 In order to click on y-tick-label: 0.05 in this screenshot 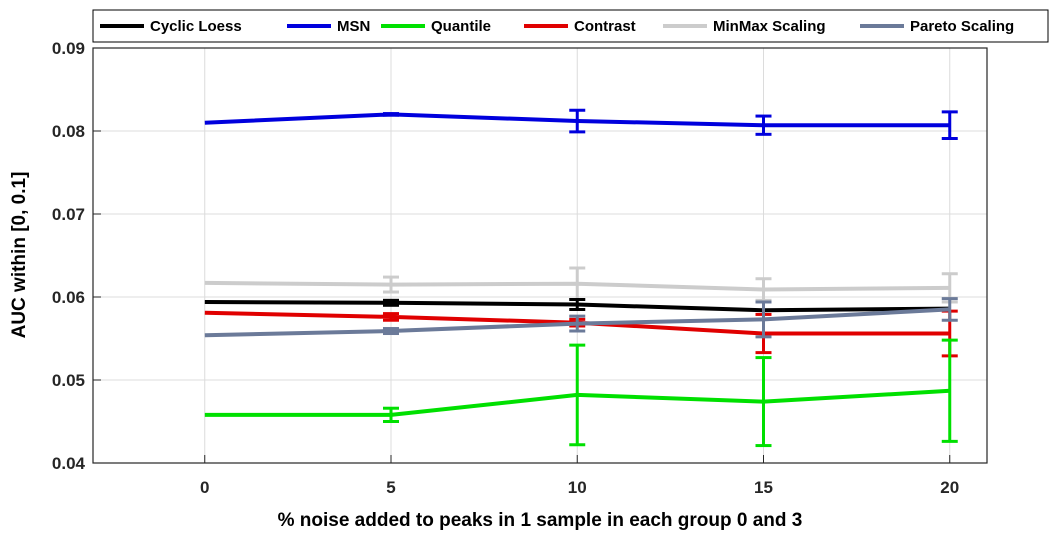, I will do `click(68, 380)`.